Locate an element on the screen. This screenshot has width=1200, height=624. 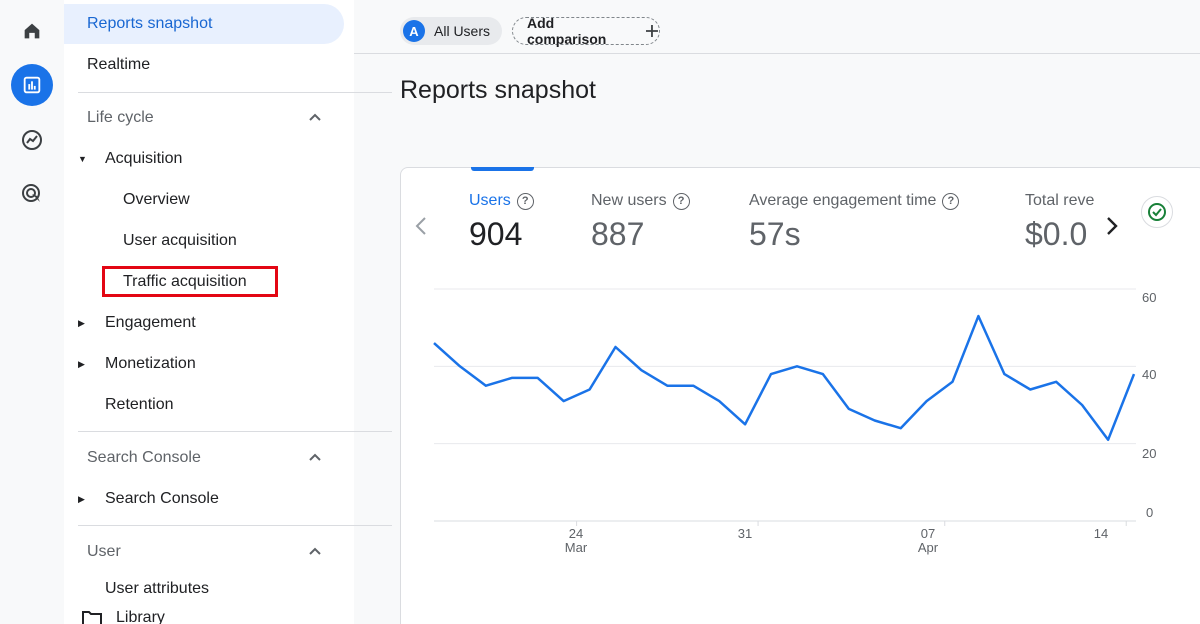
highlight-box is located at coordinates (190, 281).